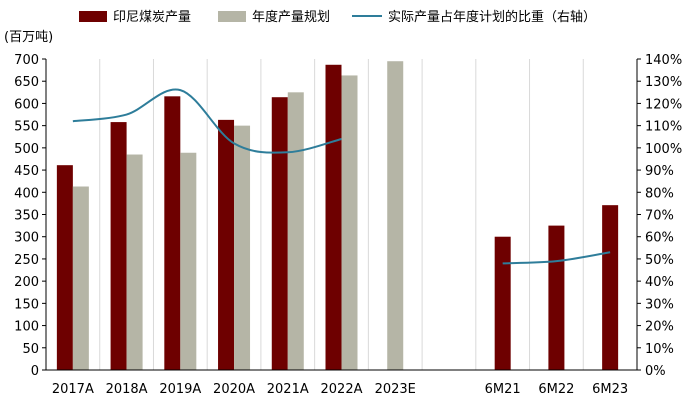 This screenshot has width=700, height=408. I want to click on y2-tick-label: 20%, so click(659, 327).